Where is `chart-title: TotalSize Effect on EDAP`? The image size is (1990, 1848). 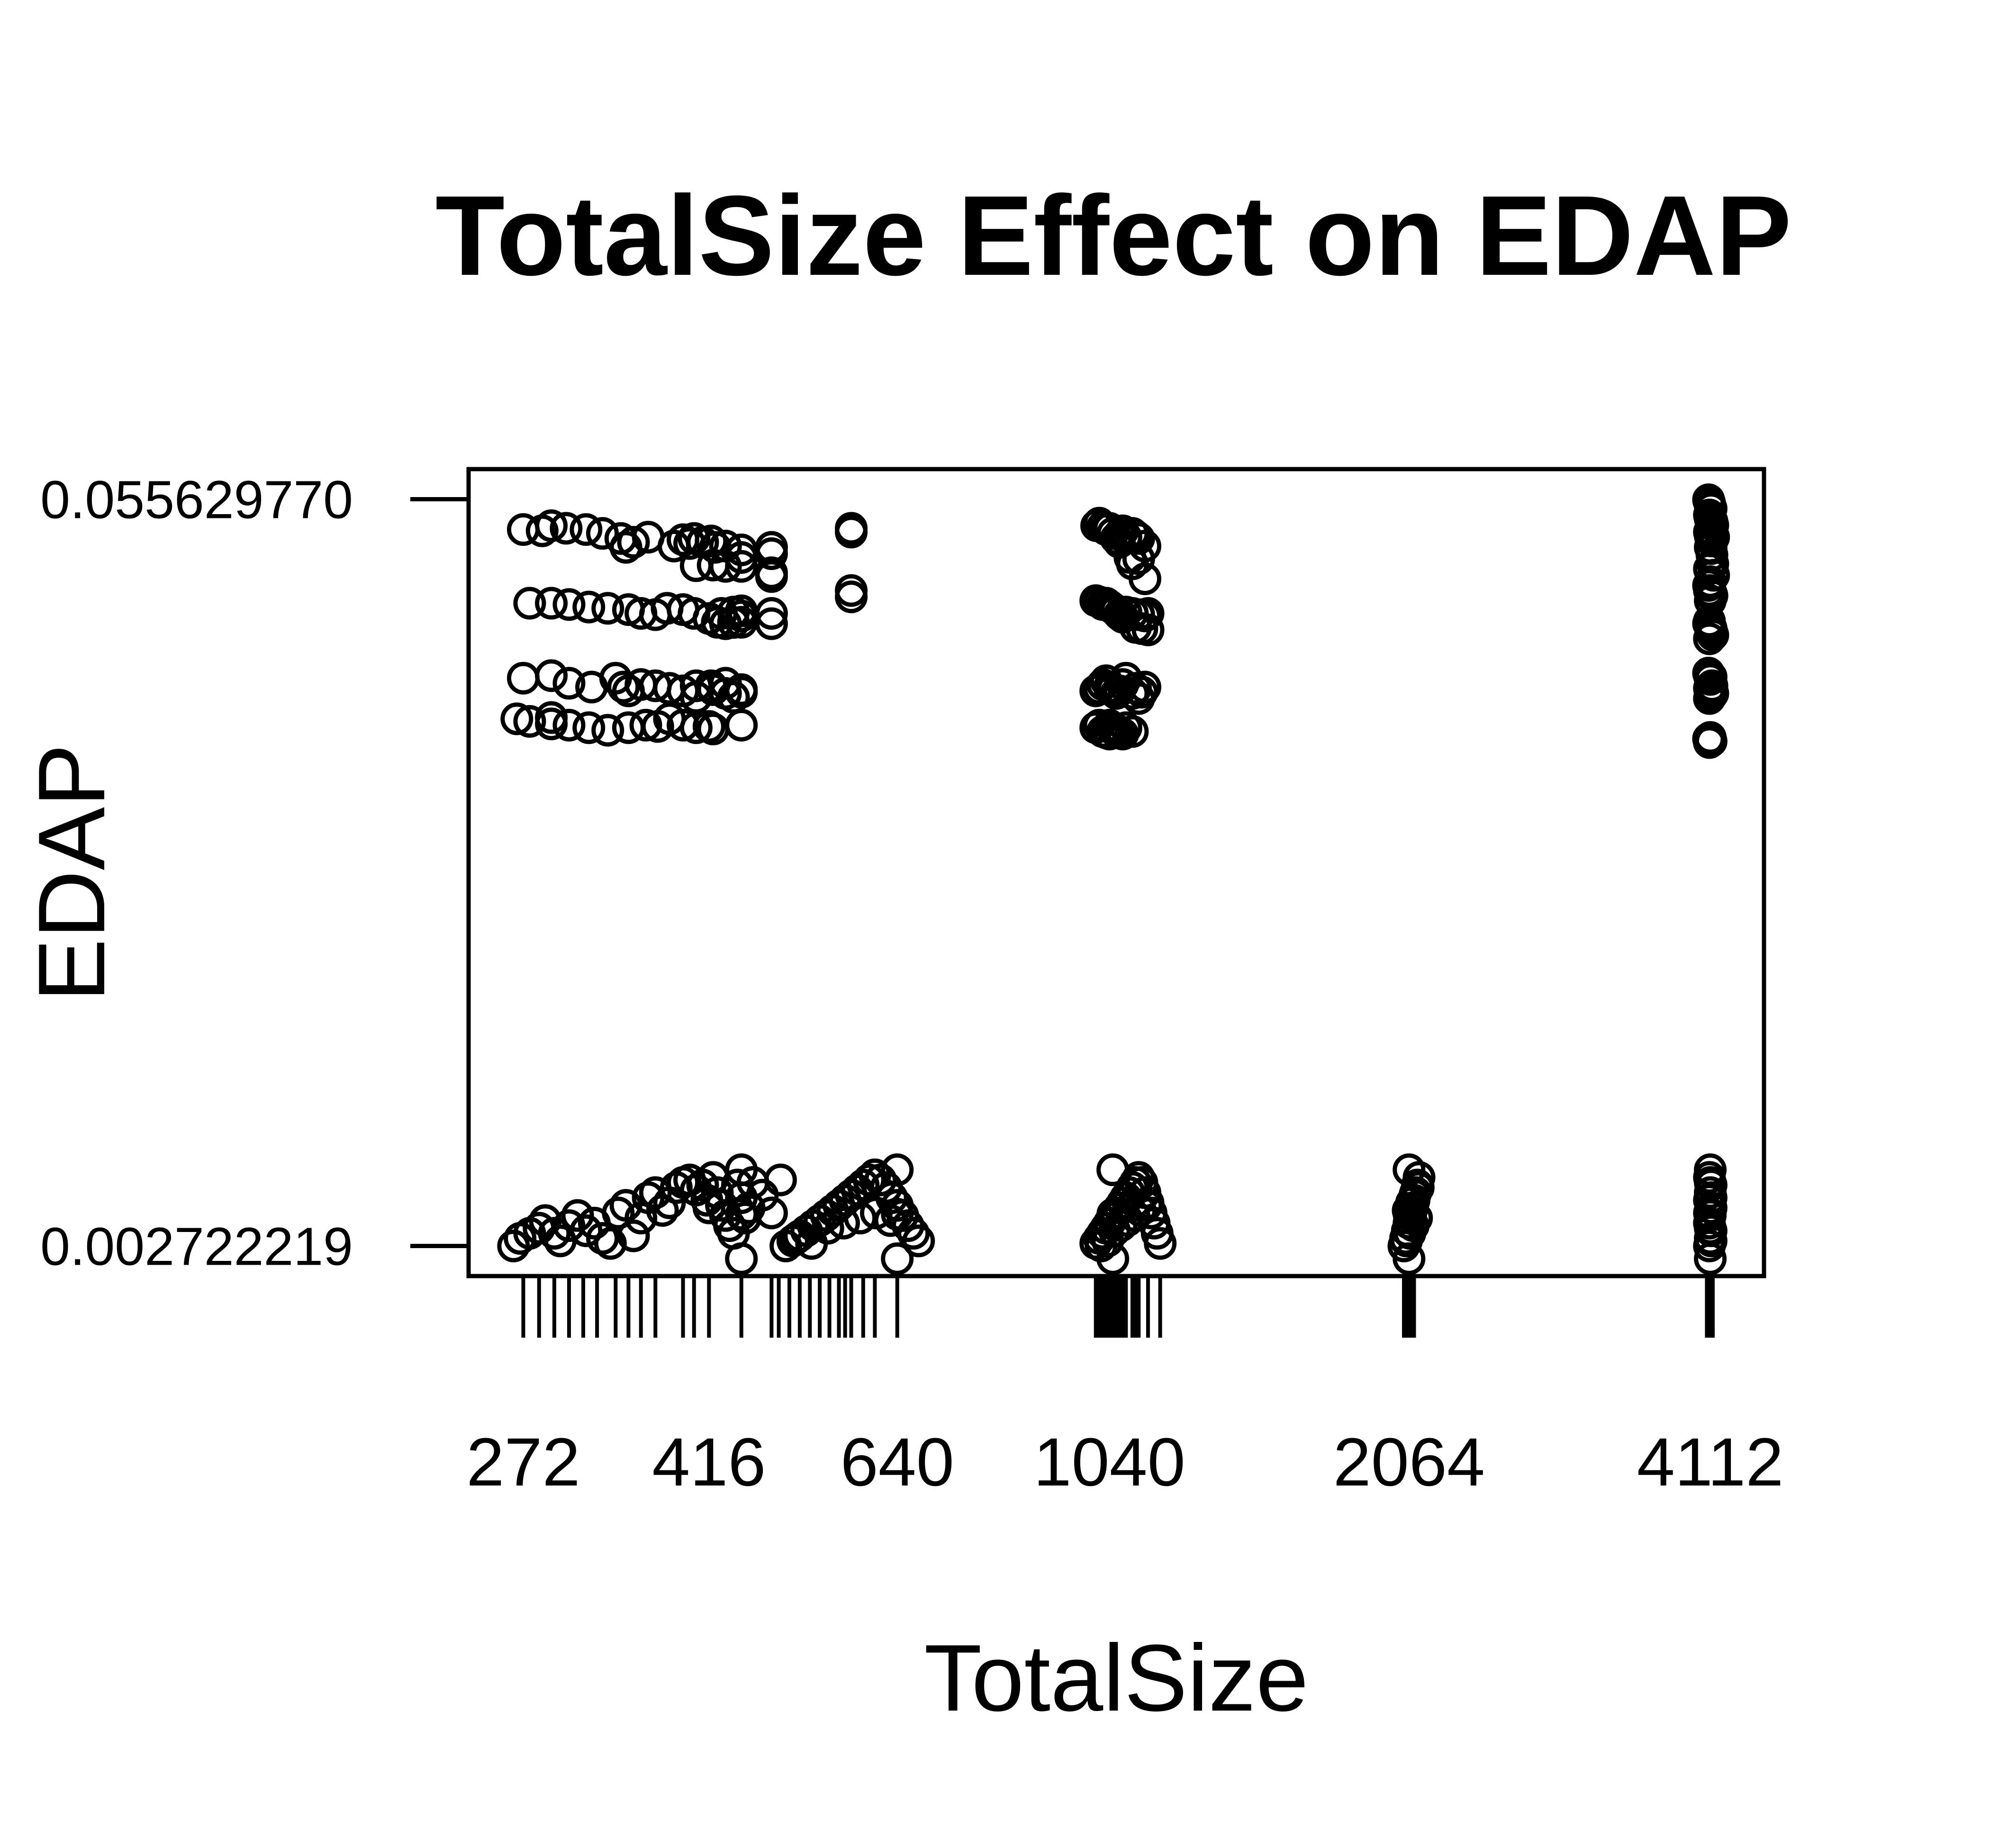 chart-title: TotalSize Effect on EDAP is located at coordinates (1113, 235).